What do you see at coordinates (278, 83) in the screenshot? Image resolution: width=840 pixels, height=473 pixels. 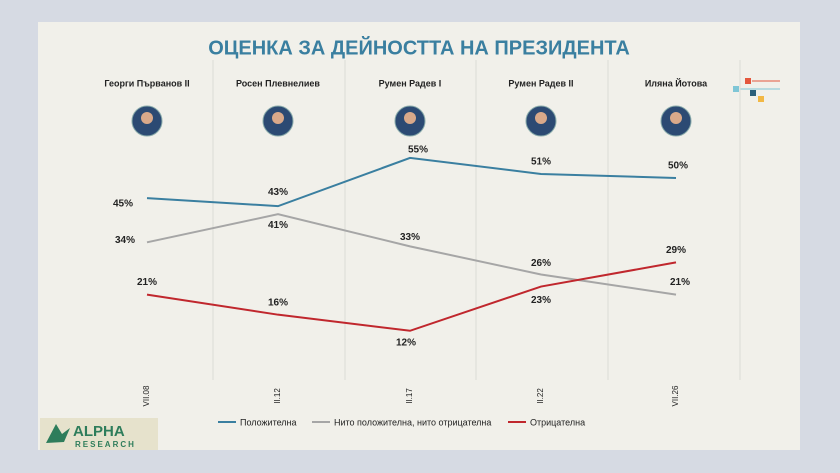 I see `president-name: Росен Плевнелиев` at bounding box center [278, 83].